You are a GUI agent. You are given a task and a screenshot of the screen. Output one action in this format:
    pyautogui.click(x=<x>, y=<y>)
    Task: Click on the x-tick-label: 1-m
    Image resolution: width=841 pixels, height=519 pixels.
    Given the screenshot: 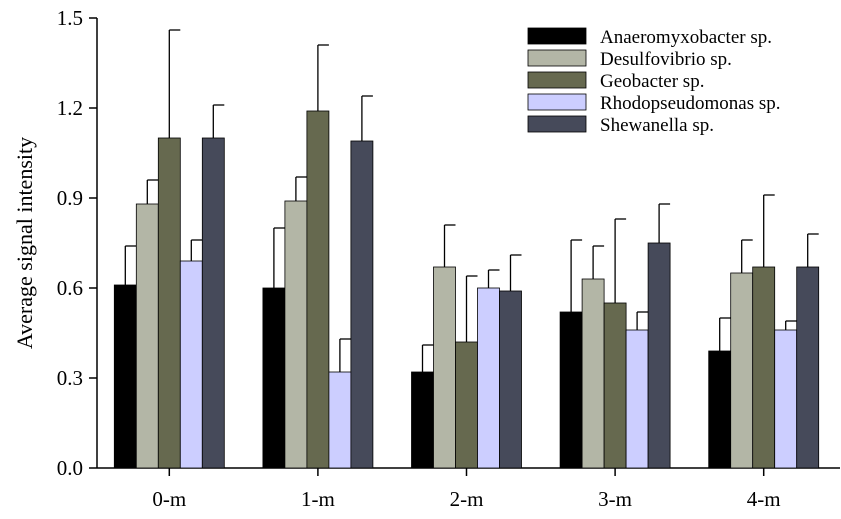 What is the action you would take?
    pyautogui.click(x=318, y=499)
    